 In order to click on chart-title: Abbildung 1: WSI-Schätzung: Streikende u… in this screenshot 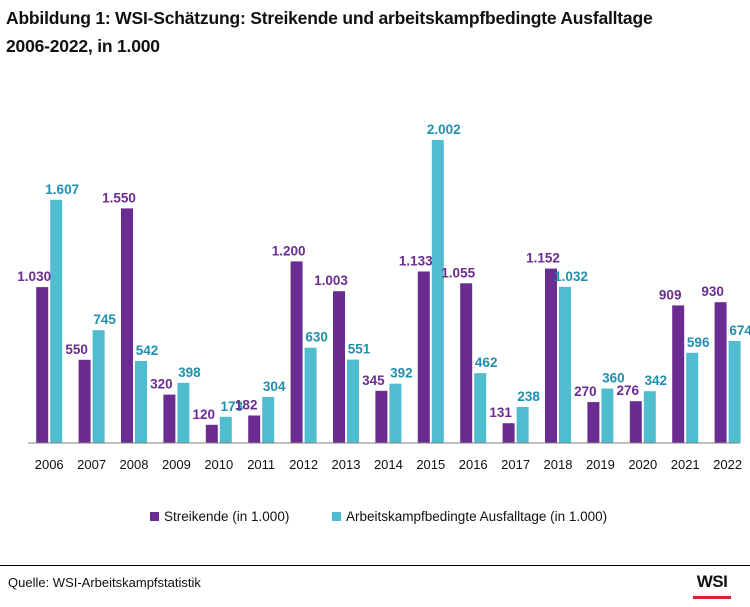, I will do `click(376, 32)`.